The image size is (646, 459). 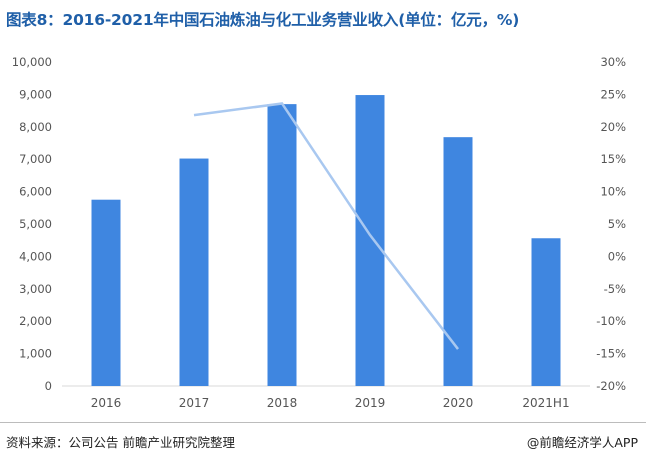 I want to click on y-right-tick-label: 0%, so click(x=617, y=256).